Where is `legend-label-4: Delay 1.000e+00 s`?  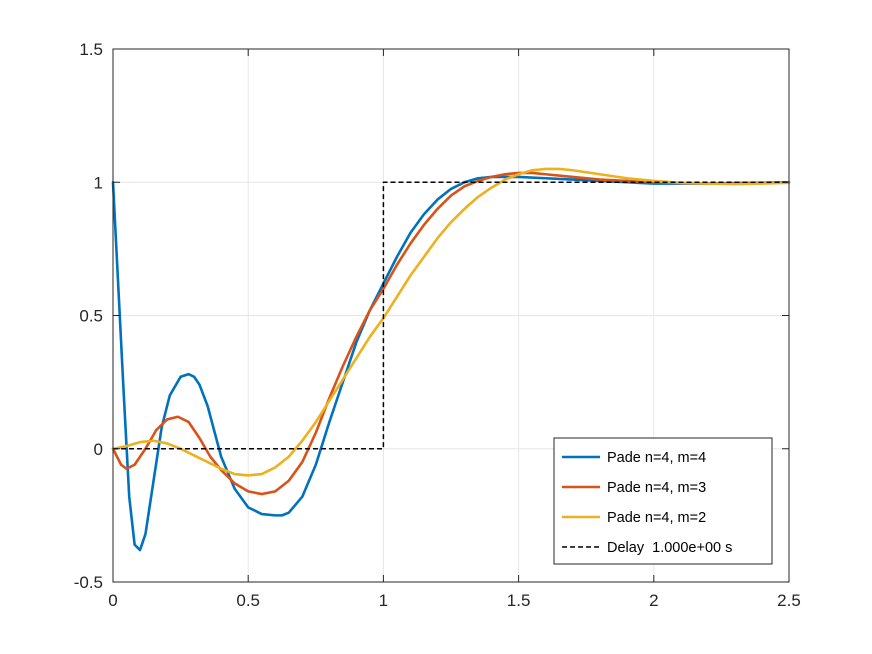
legend-label-4: Delay 1.000e+00 s is located at coordinates (669, 548).